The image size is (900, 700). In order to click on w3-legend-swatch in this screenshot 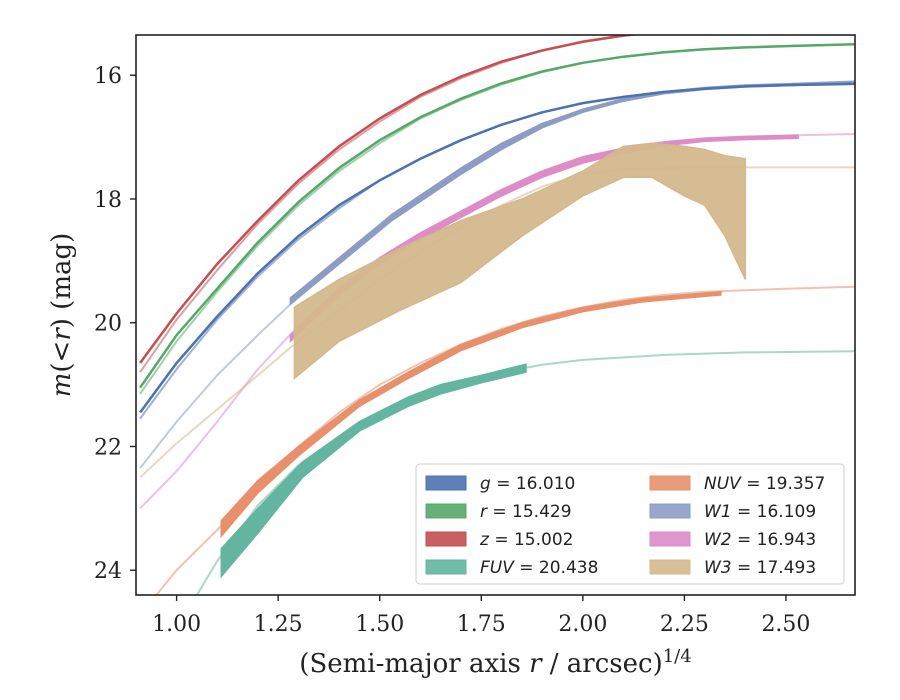, I will do `click(670, 567)`.